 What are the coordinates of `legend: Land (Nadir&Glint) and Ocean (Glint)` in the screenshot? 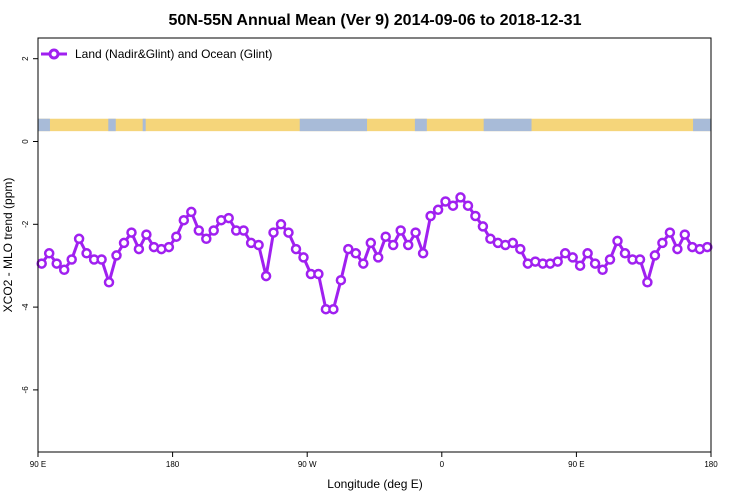 It's located at (156, 54).